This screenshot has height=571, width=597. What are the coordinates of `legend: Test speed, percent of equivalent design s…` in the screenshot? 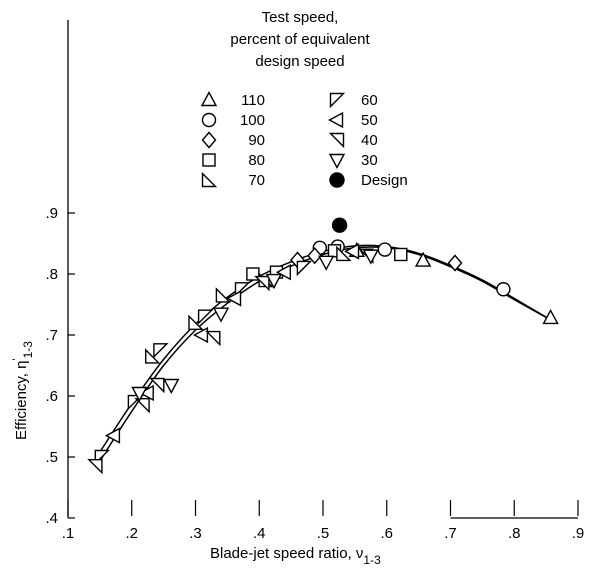 It's located at (304, 99).